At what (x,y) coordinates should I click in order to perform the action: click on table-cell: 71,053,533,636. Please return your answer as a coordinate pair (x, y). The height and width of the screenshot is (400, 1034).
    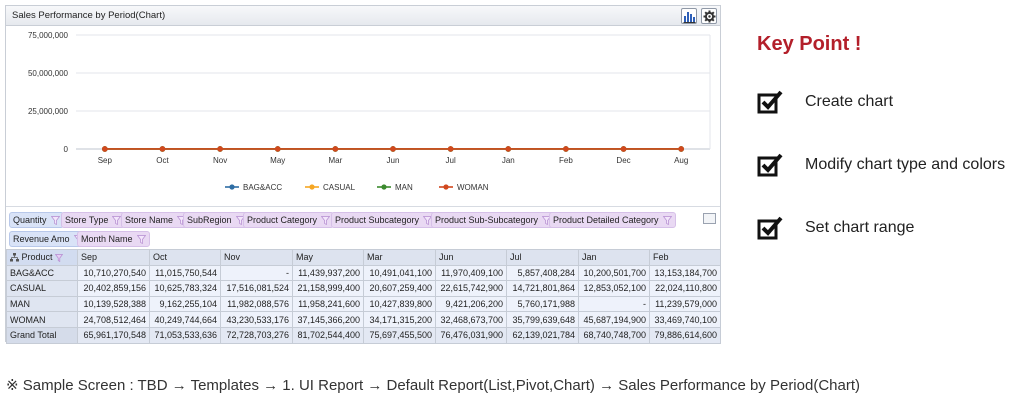
    Looking at the image, I should click on (185, 335).